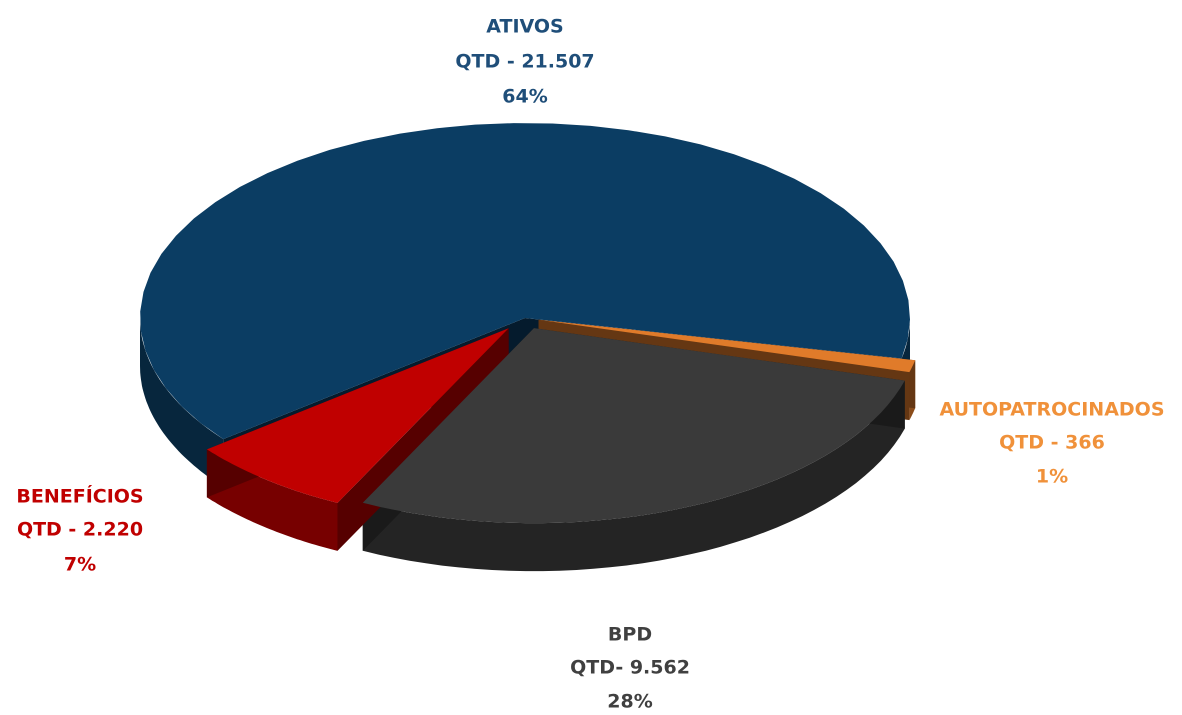  I want to click on label-autopatrocinados: AUTOPATROCINADOS QTD - 366 1%, so click(1051, 443).